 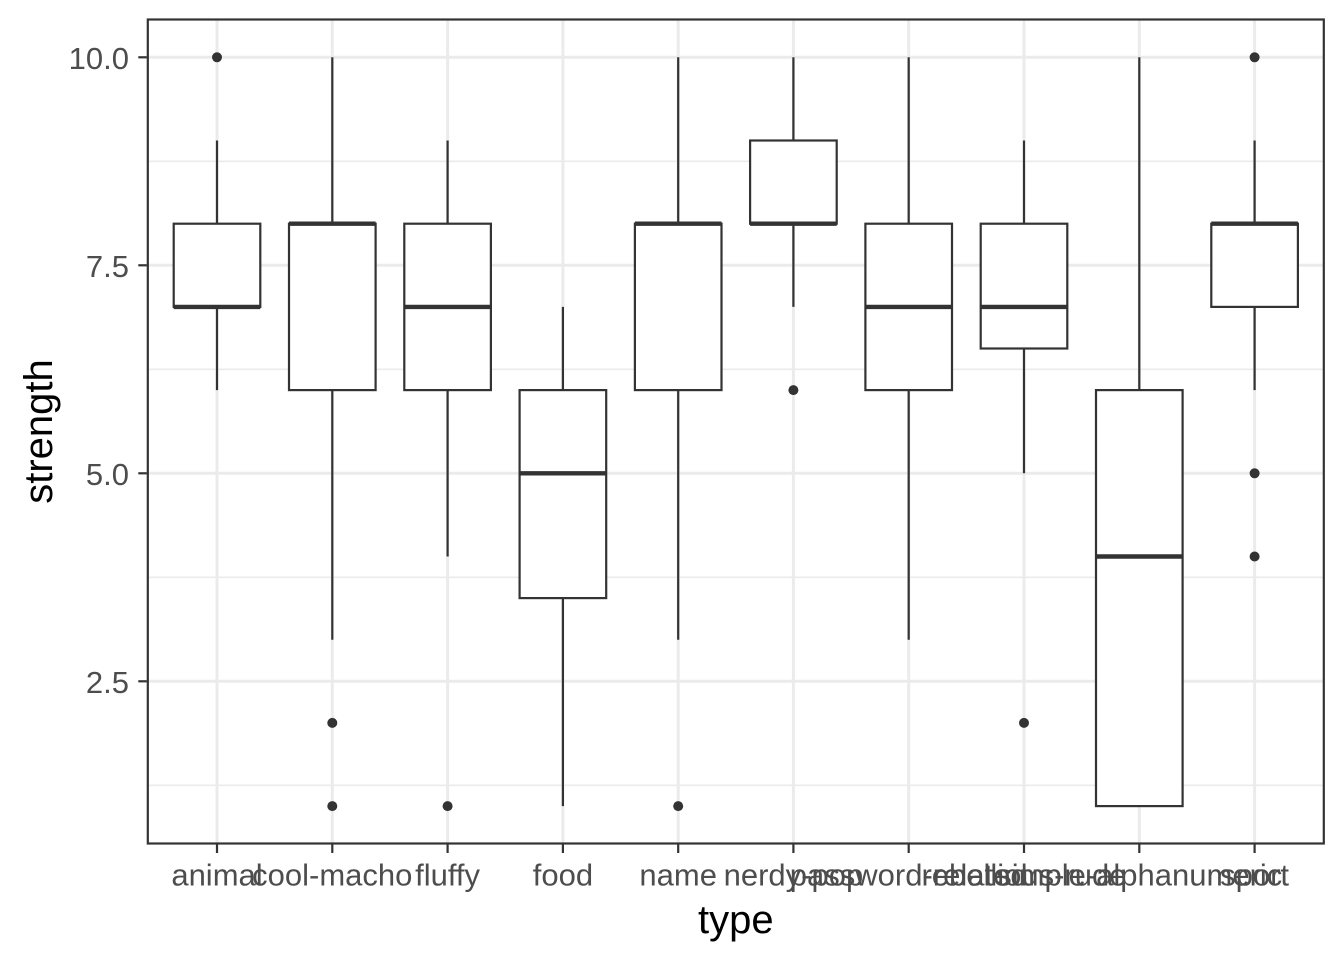 I want to click on svg-text: 2.5, so click(x=107, y=682).